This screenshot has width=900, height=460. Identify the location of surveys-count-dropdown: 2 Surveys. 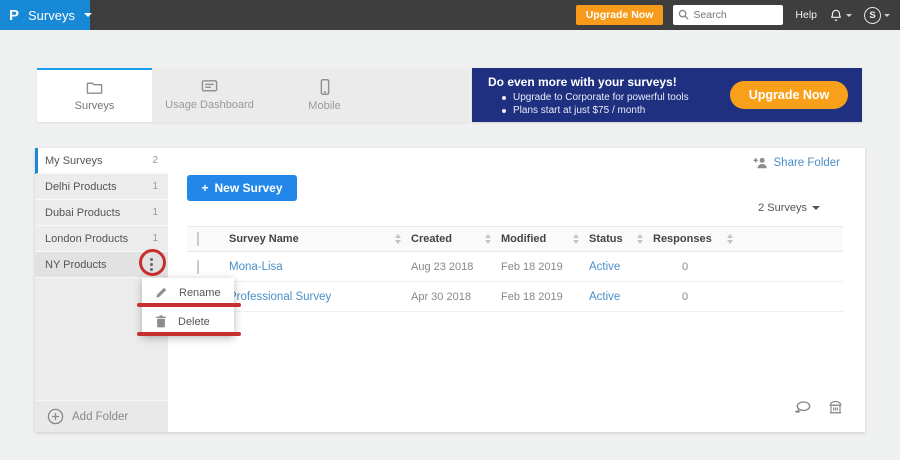
(789, 208).